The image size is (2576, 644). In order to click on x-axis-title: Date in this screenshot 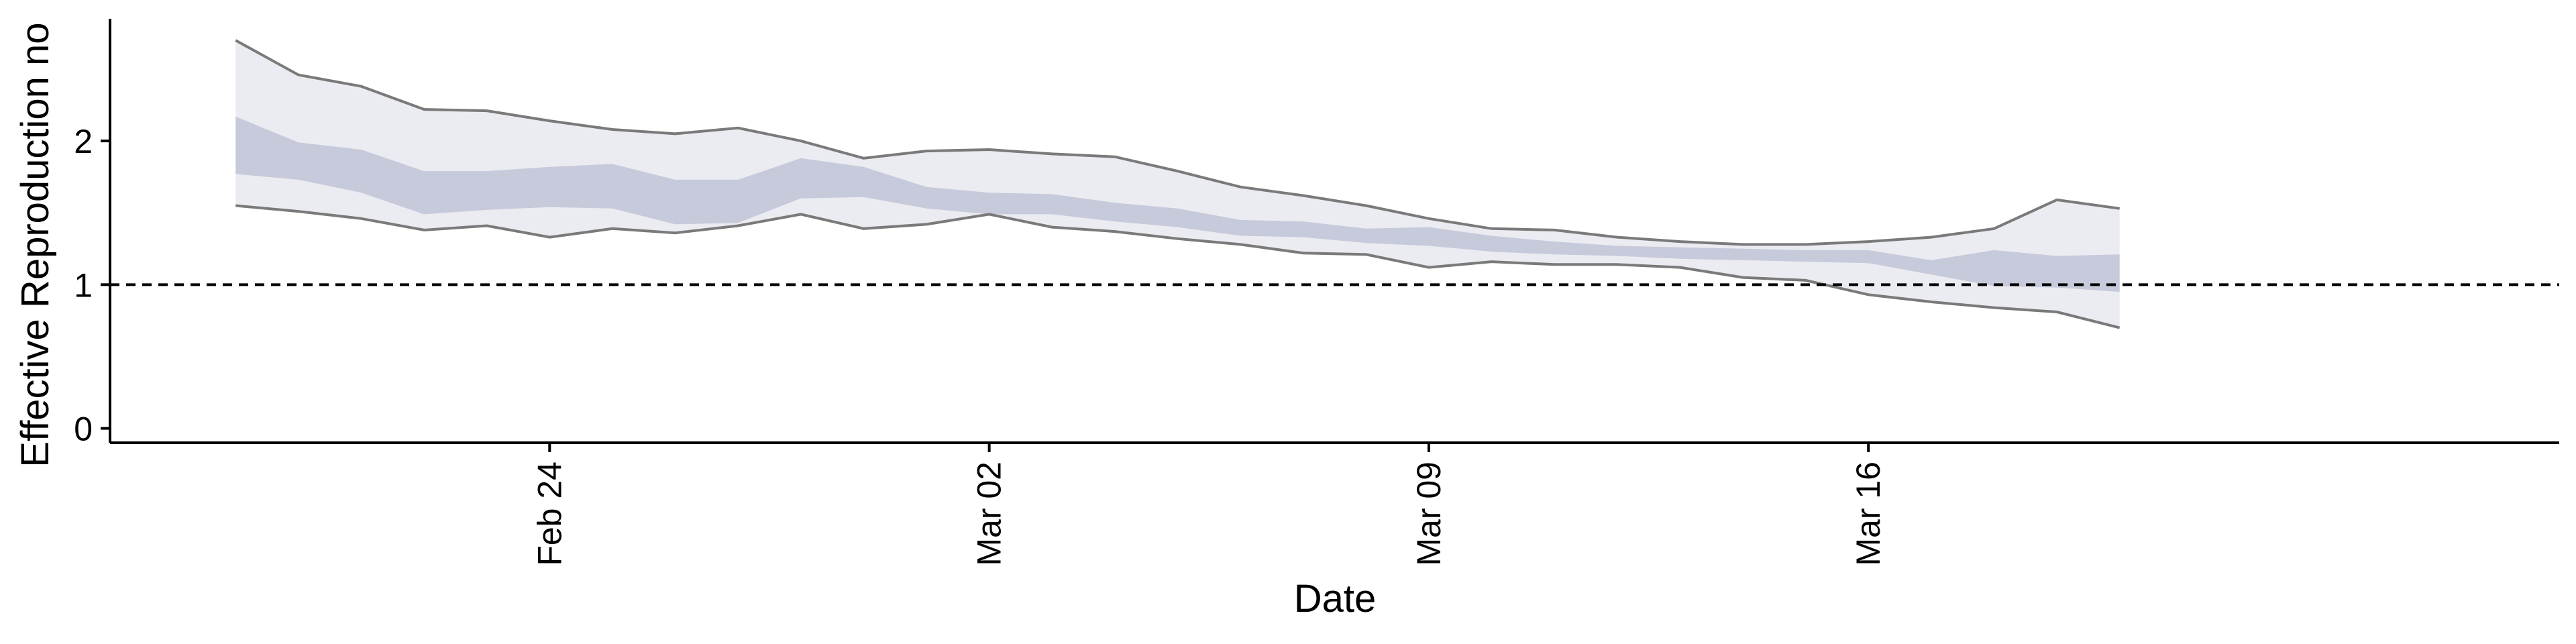, I will do `click(1335, 599)`.